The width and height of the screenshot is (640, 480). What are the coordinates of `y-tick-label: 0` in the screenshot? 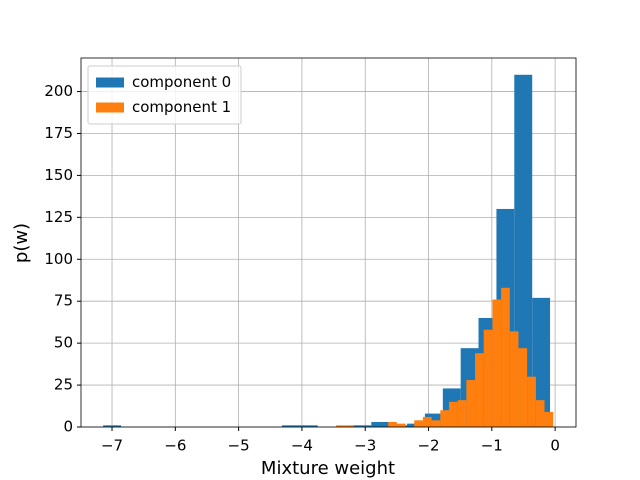 It's located at (68, 427).